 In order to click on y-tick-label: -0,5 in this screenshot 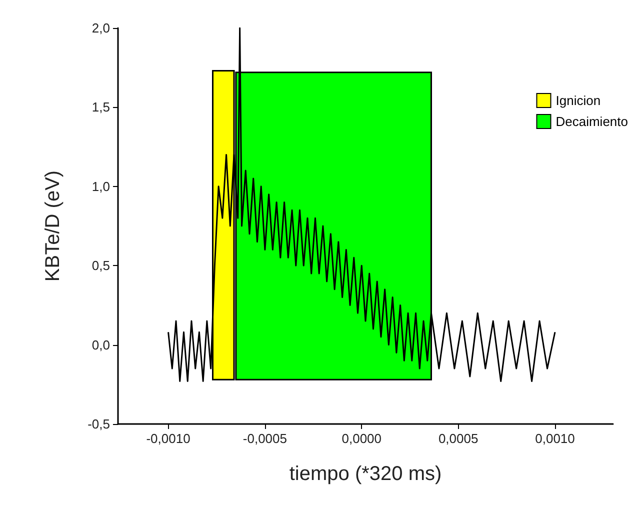, I will do `click(99, 424)`.